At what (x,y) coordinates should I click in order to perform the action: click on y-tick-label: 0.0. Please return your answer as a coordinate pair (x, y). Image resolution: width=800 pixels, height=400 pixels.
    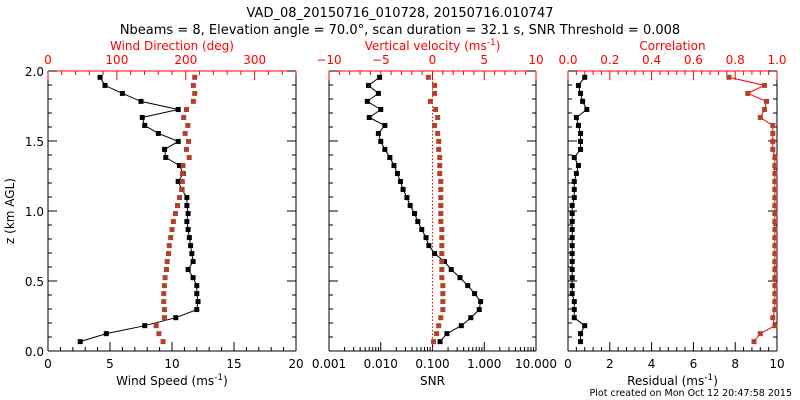
    Looking at the image, I should click on (34, 352).